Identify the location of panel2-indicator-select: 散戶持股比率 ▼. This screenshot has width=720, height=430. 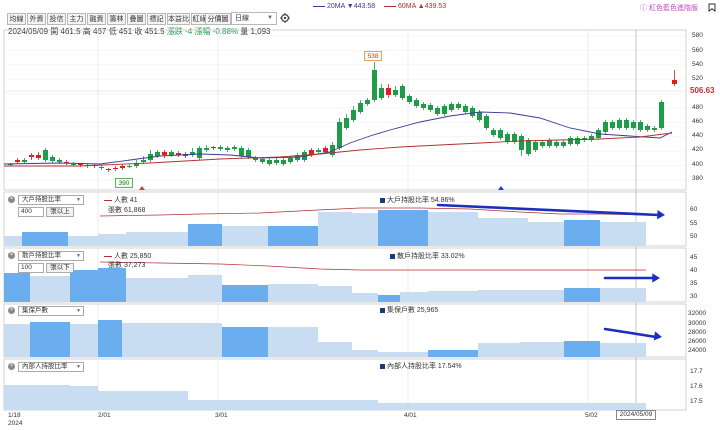
(51, 256).